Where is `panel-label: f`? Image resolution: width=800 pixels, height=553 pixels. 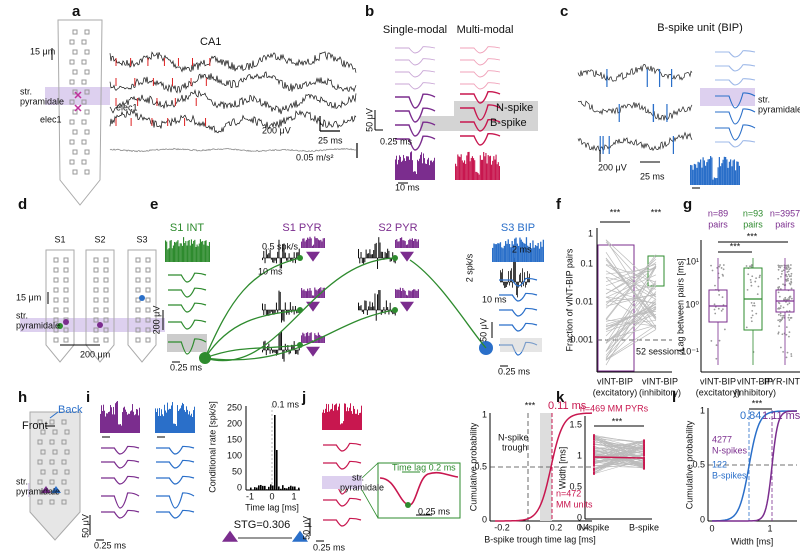
panel-label: f is located at coordinates (559, 204).